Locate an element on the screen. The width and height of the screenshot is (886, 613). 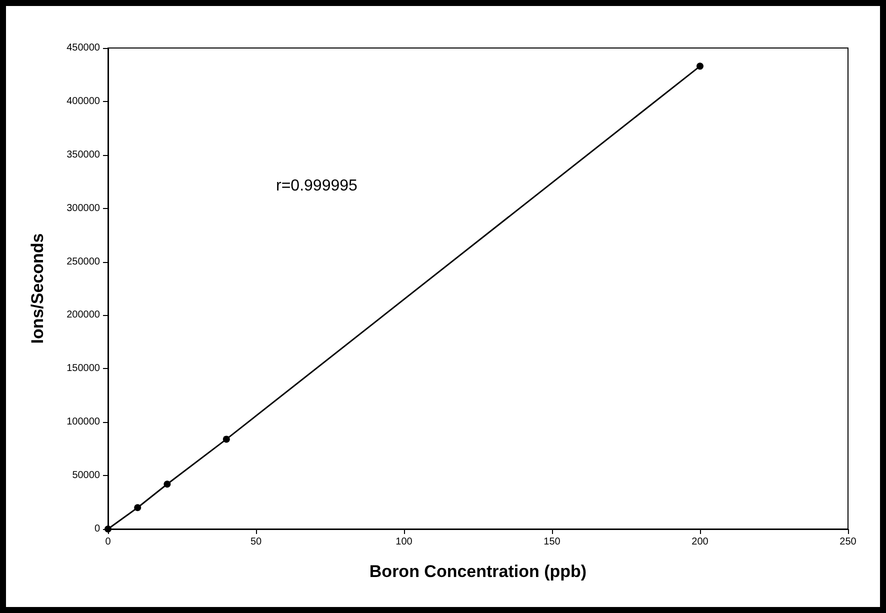
x-axis-title: Boron Concentration (ppb) is located at coordinates (478, 571).